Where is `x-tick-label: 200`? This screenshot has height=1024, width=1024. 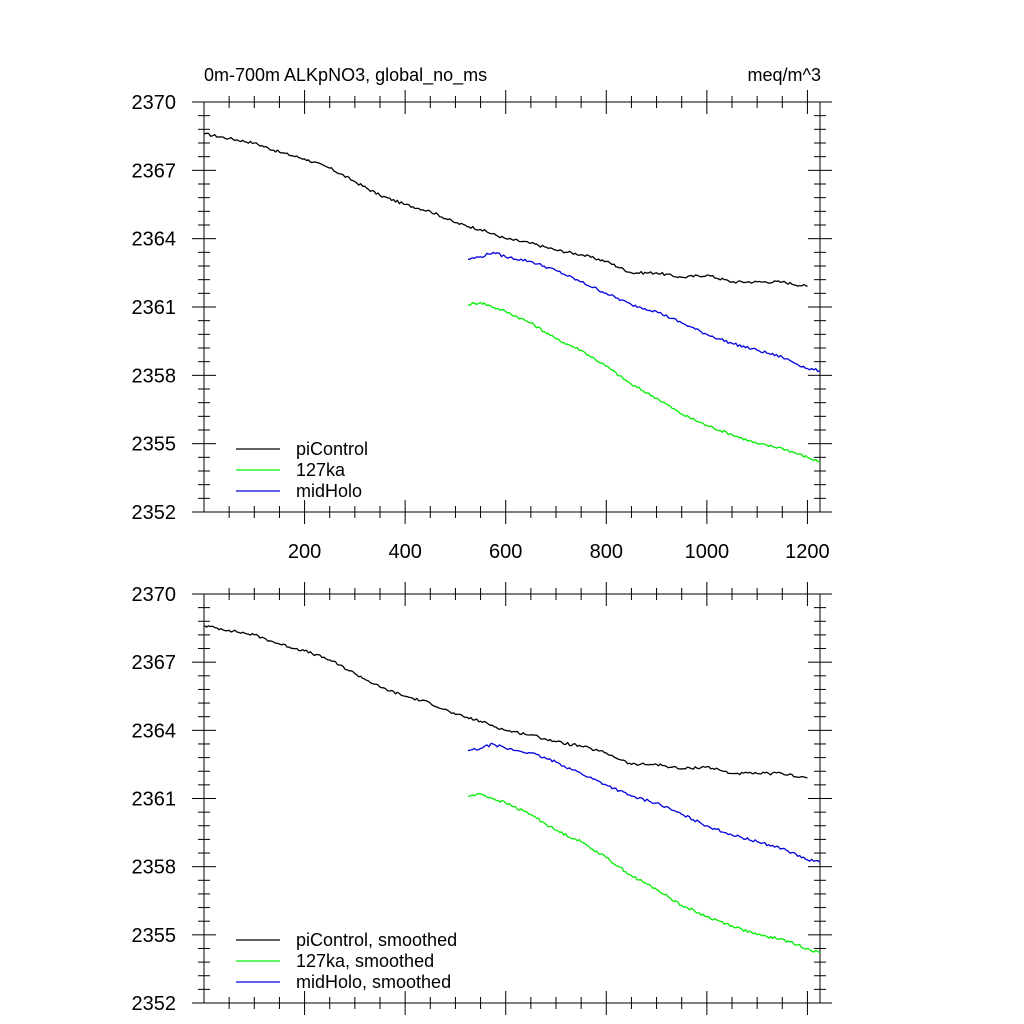
x-tick-label: 200 is located at coordinates (304, 552).